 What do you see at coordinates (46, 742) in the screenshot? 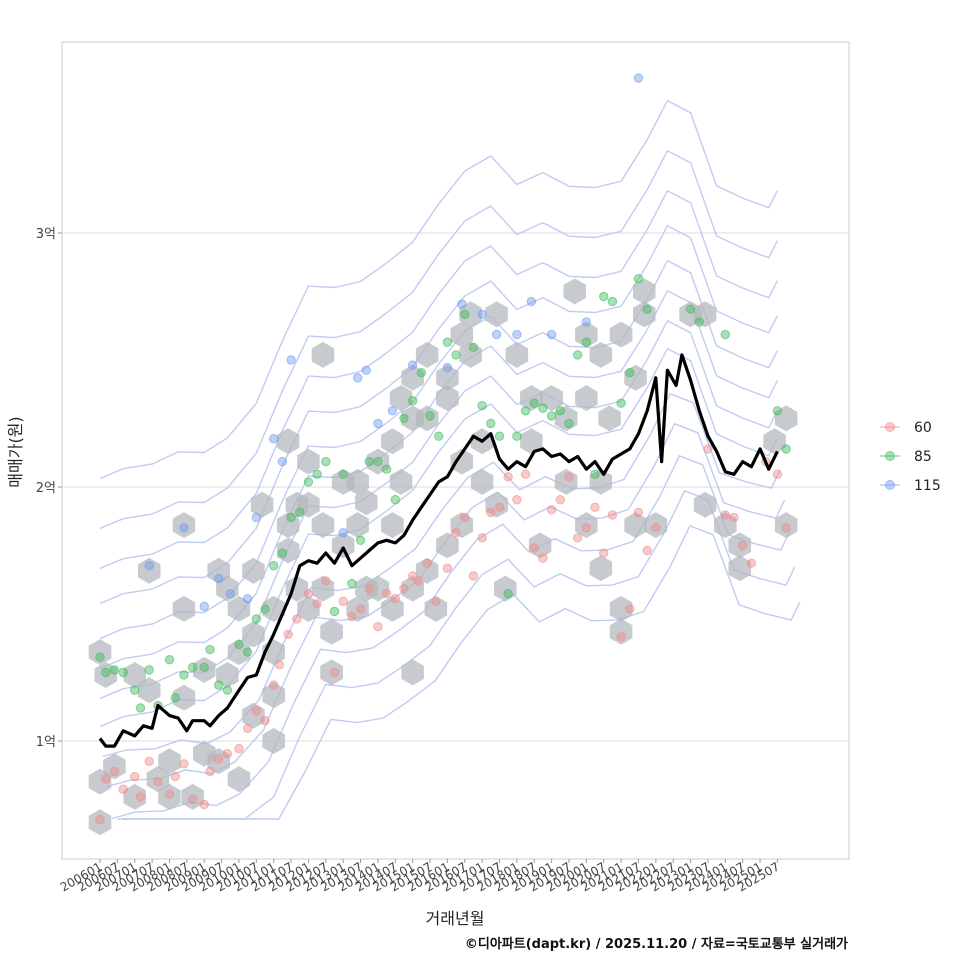
I see `y-tick-label: 1억` at bounding box center [46, 742].